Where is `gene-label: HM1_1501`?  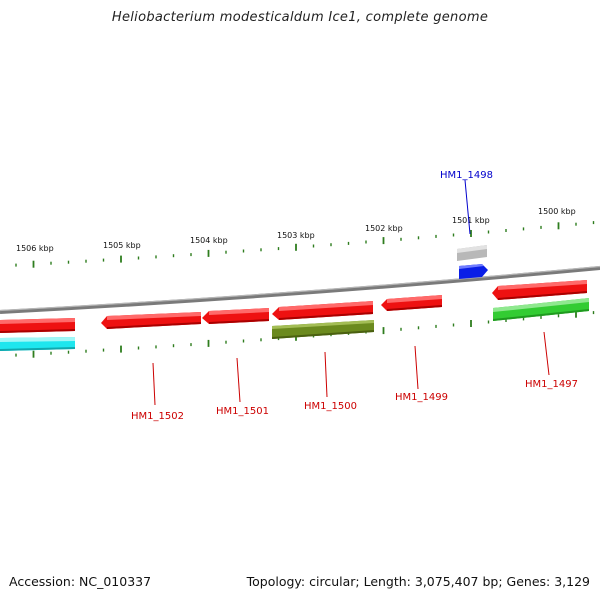 gene-label: HM1_1501 is located at coordinates (242, 411).